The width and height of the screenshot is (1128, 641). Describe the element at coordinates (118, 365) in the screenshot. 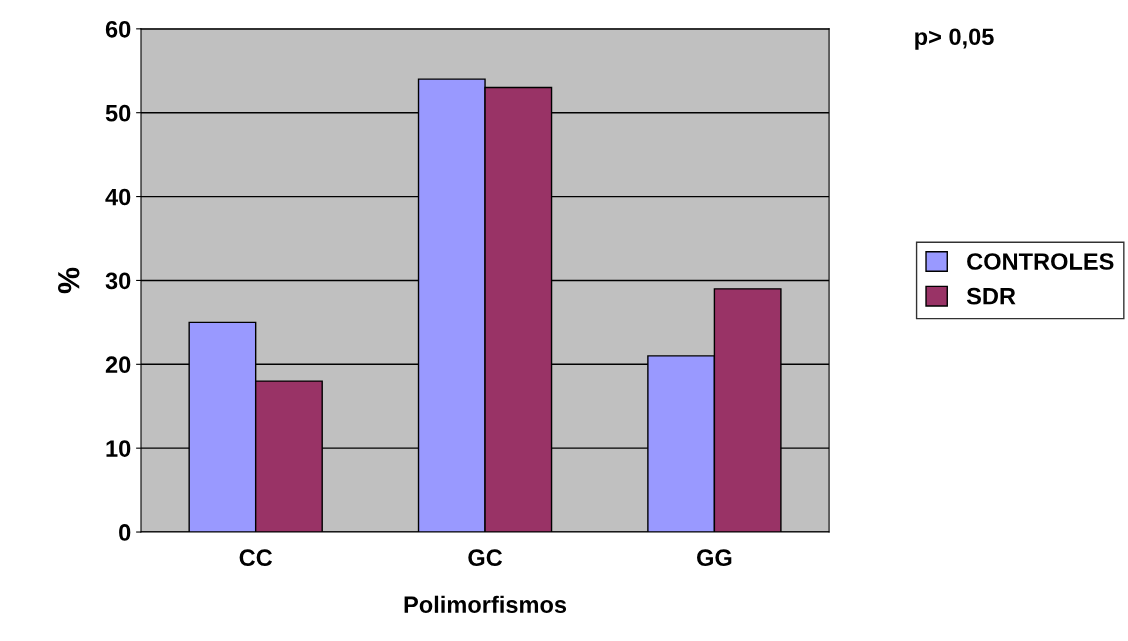

I see `y-tick-label: 20` at that location.